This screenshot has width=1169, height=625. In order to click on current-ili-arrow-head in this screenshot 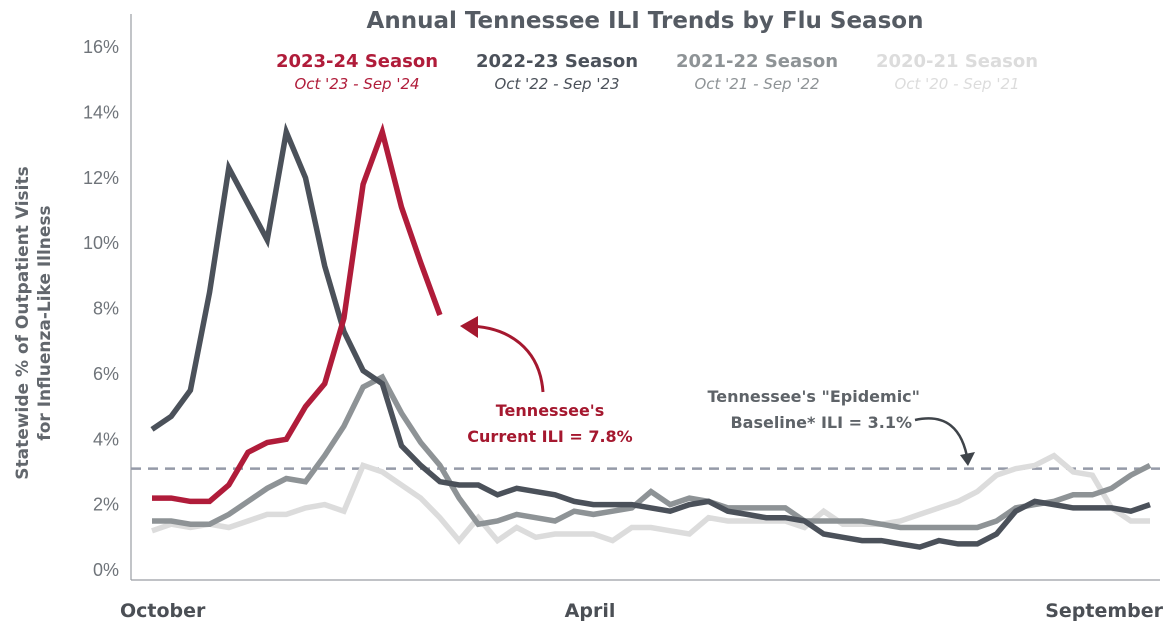, I will do `click(469, 327)`.